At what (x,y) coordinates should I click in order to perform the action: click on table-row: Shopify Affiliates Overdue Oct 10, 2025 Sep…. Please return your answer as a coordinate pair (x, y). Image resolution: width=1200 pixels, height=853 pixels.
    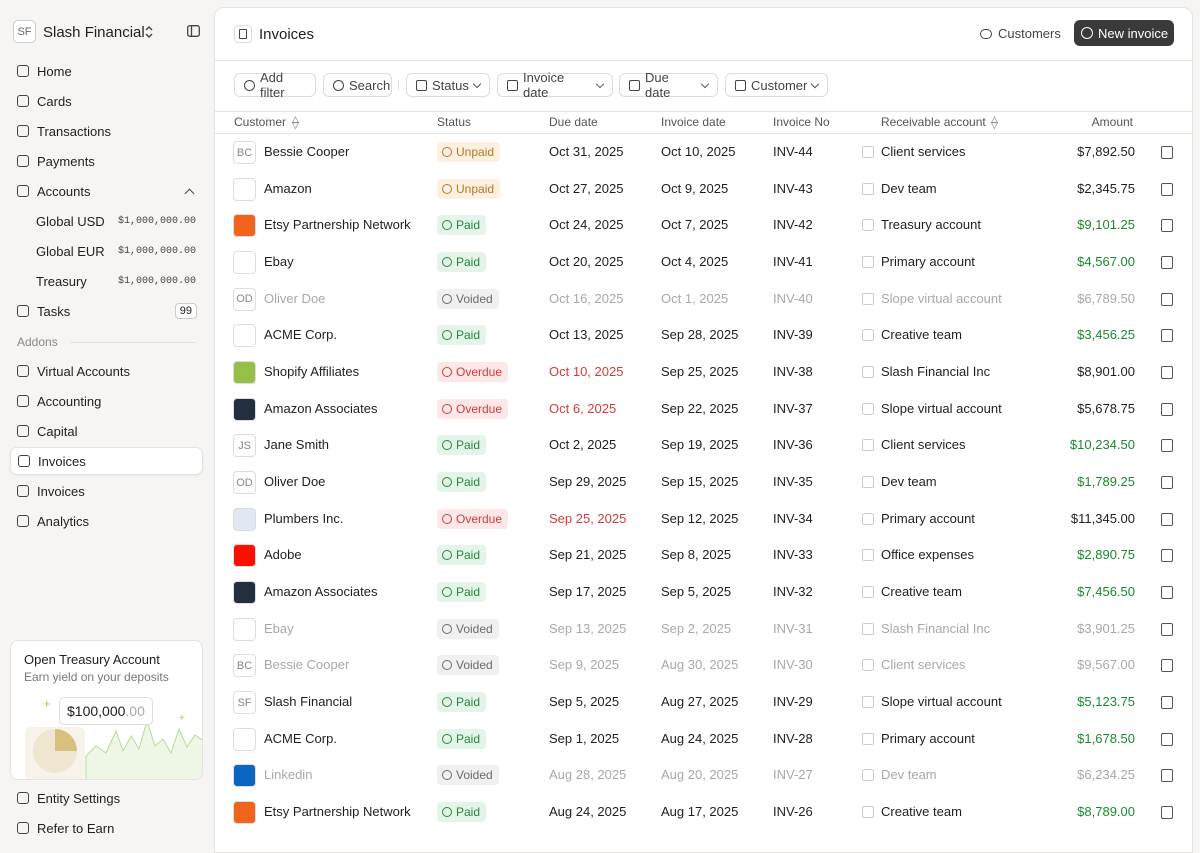
    Looking at the image, I should click on (703, 372).